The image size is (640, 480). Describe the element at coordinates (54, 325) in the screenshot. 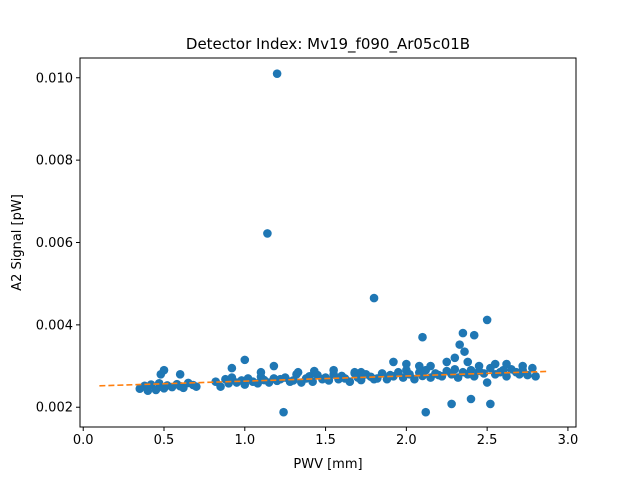

I see `y-tick-label: 0.004` at that location.